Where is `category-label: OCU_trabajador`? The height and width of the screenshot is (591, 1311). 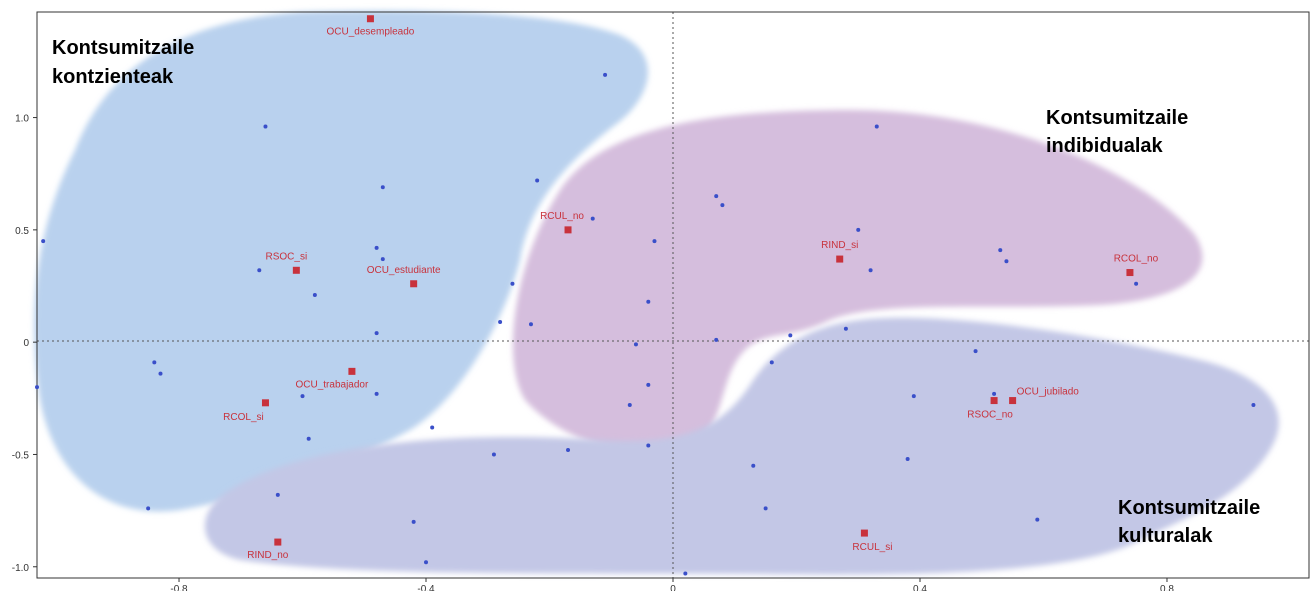
category-label: OCU_trabajador is located at coordinates (332, 384).